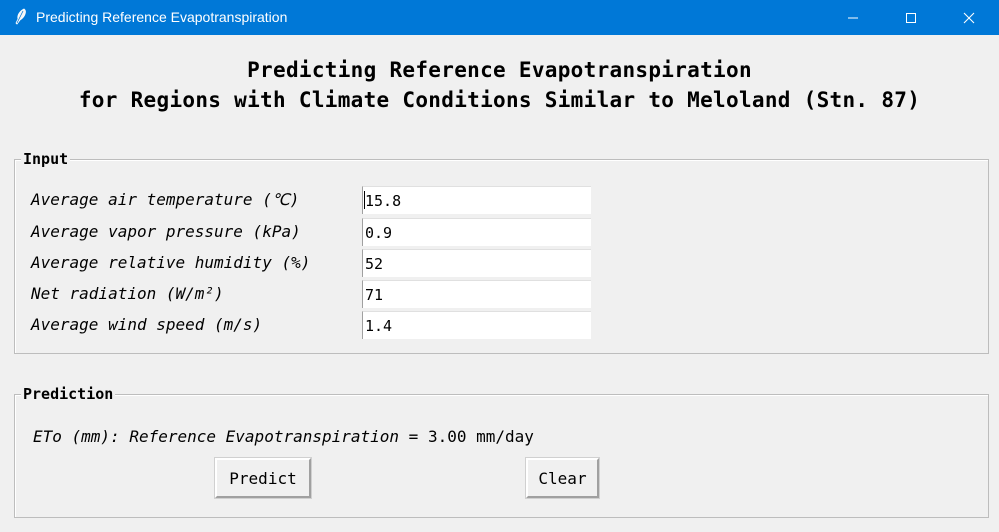  I want to click on maximize-button, so click(911, 17).